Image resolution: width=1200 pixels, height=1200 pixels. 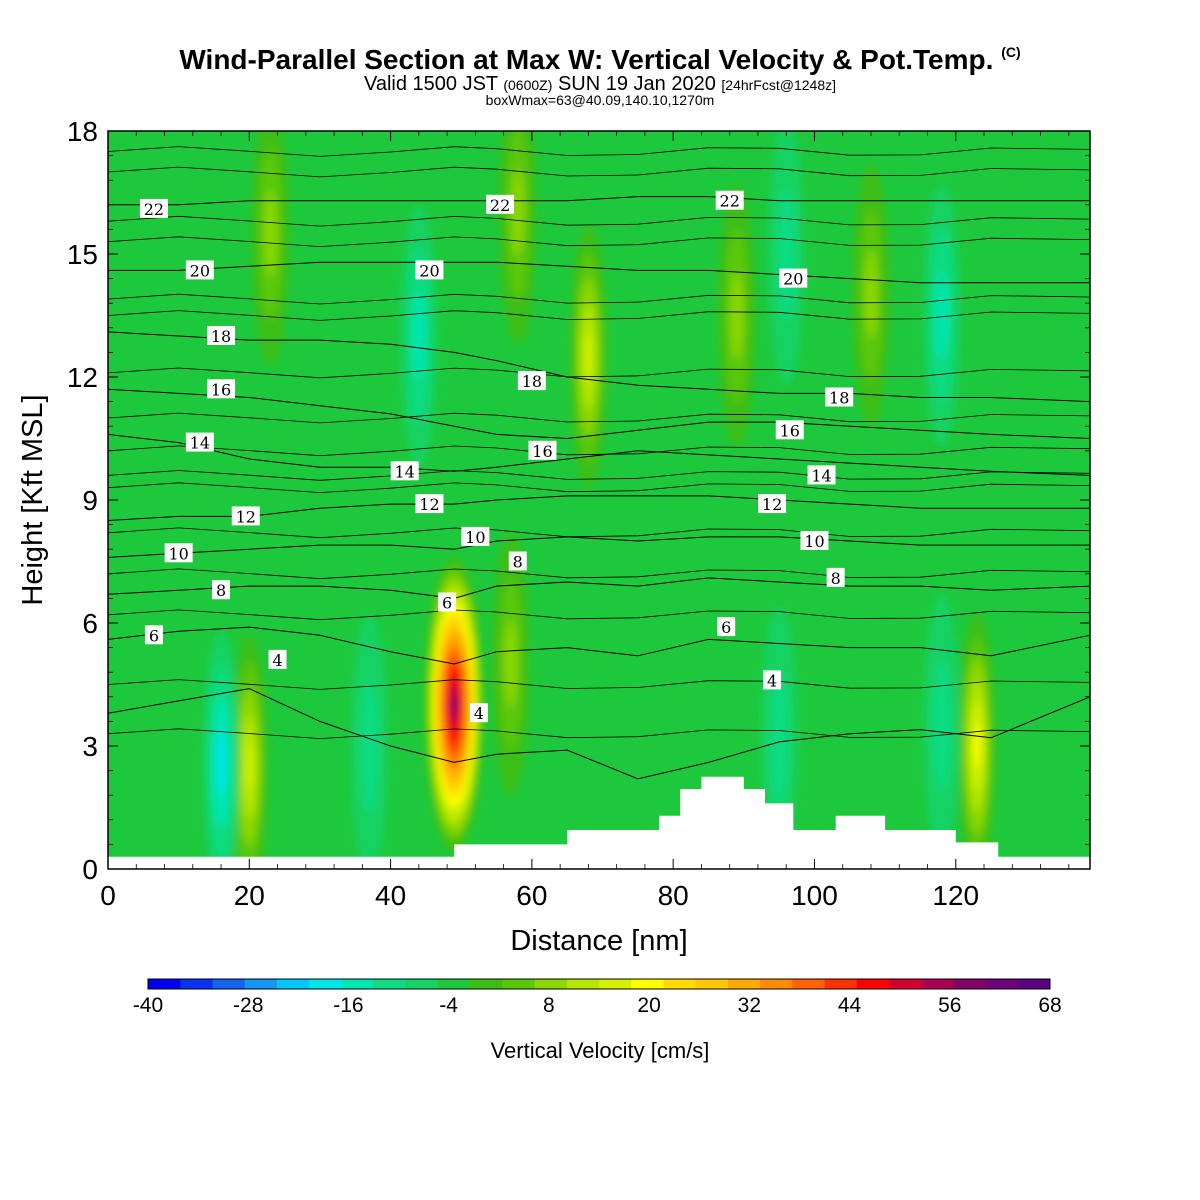 What do you see at coordinates (549, 1005) in the screenshot?
I see `colorbar-tick-label-4: 8` at bounding box center [549, 1005].